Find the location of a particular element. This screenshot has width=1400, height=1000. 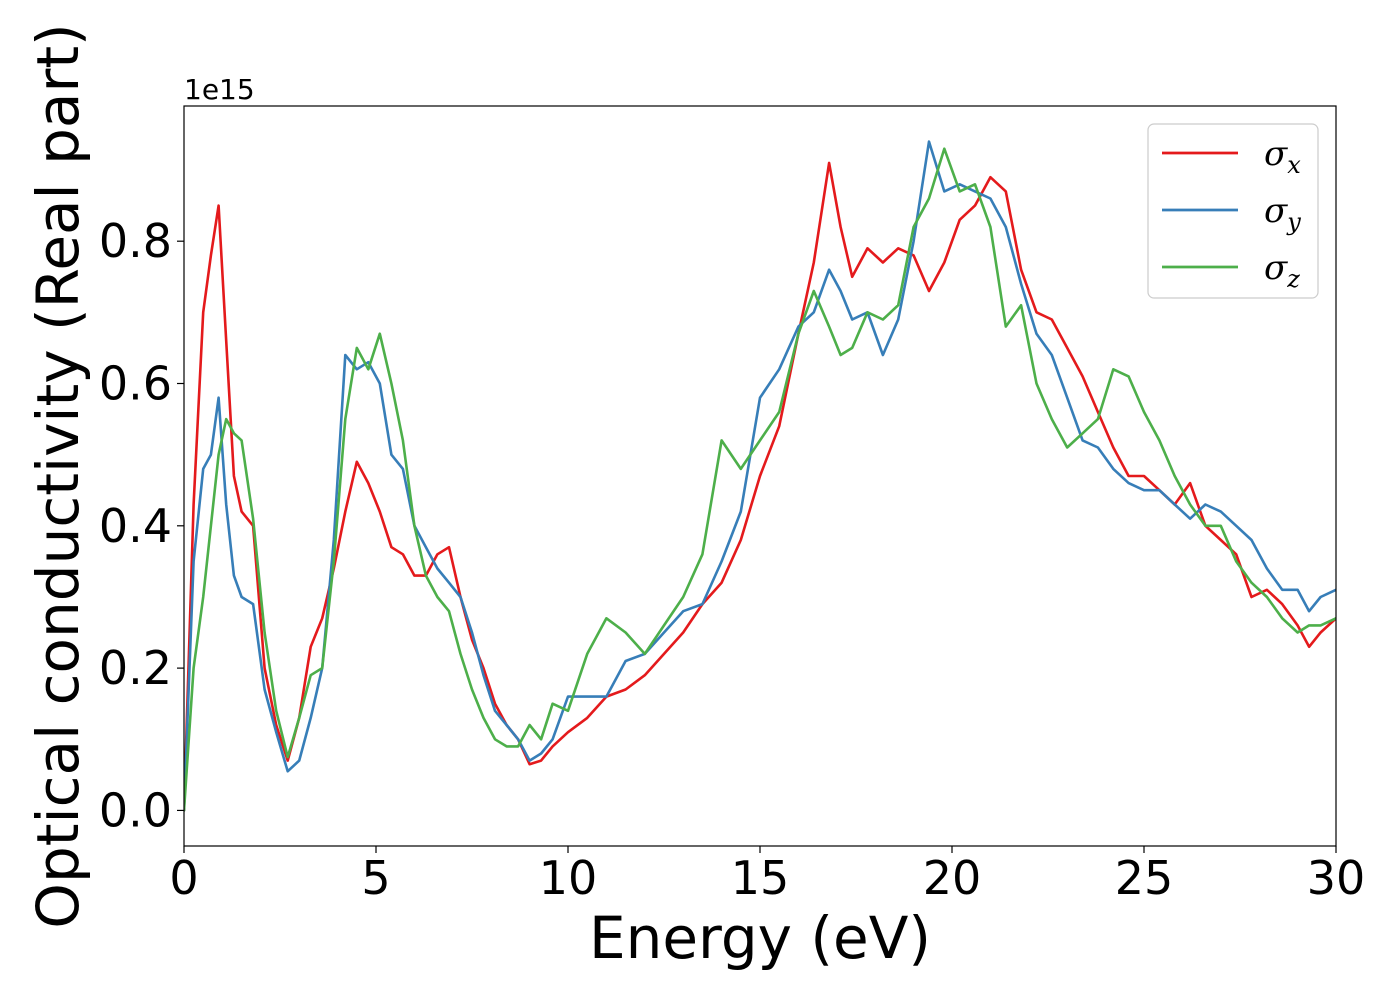

x-tick-label: 20 is located at coordinates (952, 878).